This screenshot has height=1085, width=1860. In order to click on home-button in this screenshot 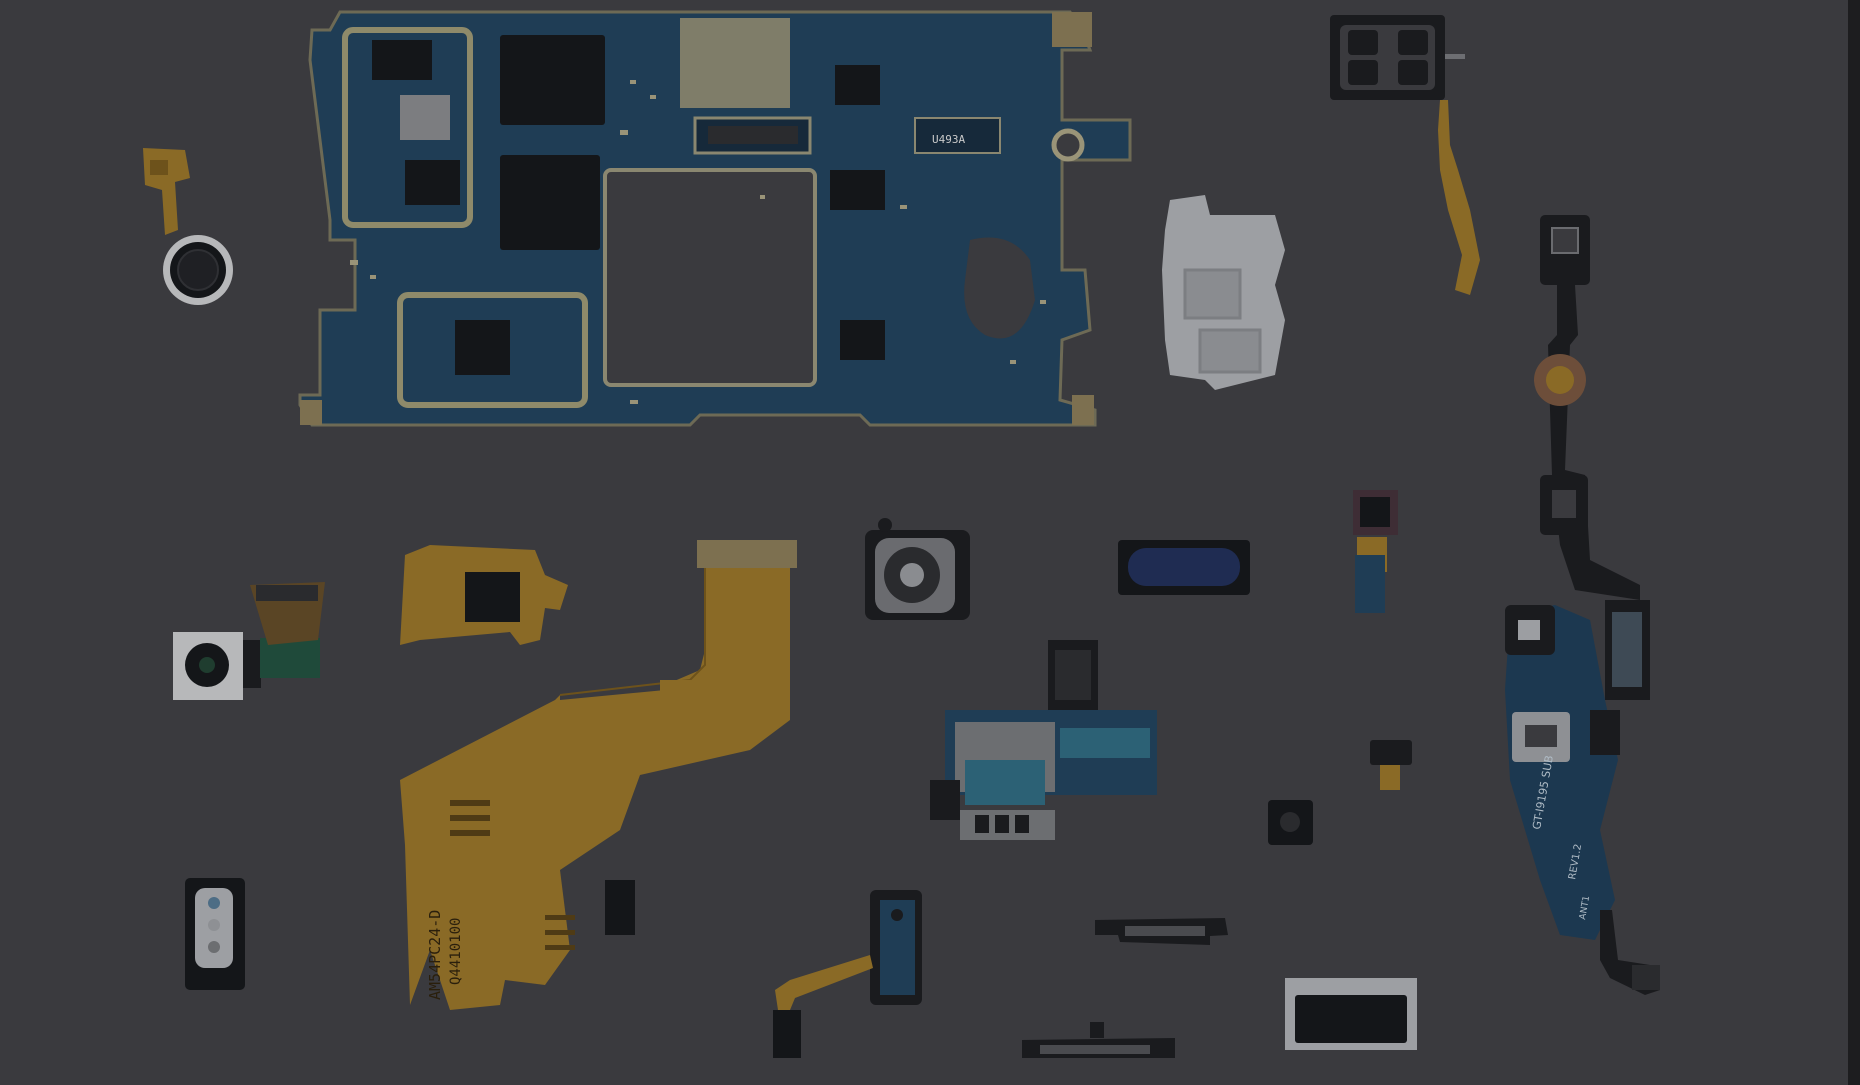, I will do `click(1184, 567)`.